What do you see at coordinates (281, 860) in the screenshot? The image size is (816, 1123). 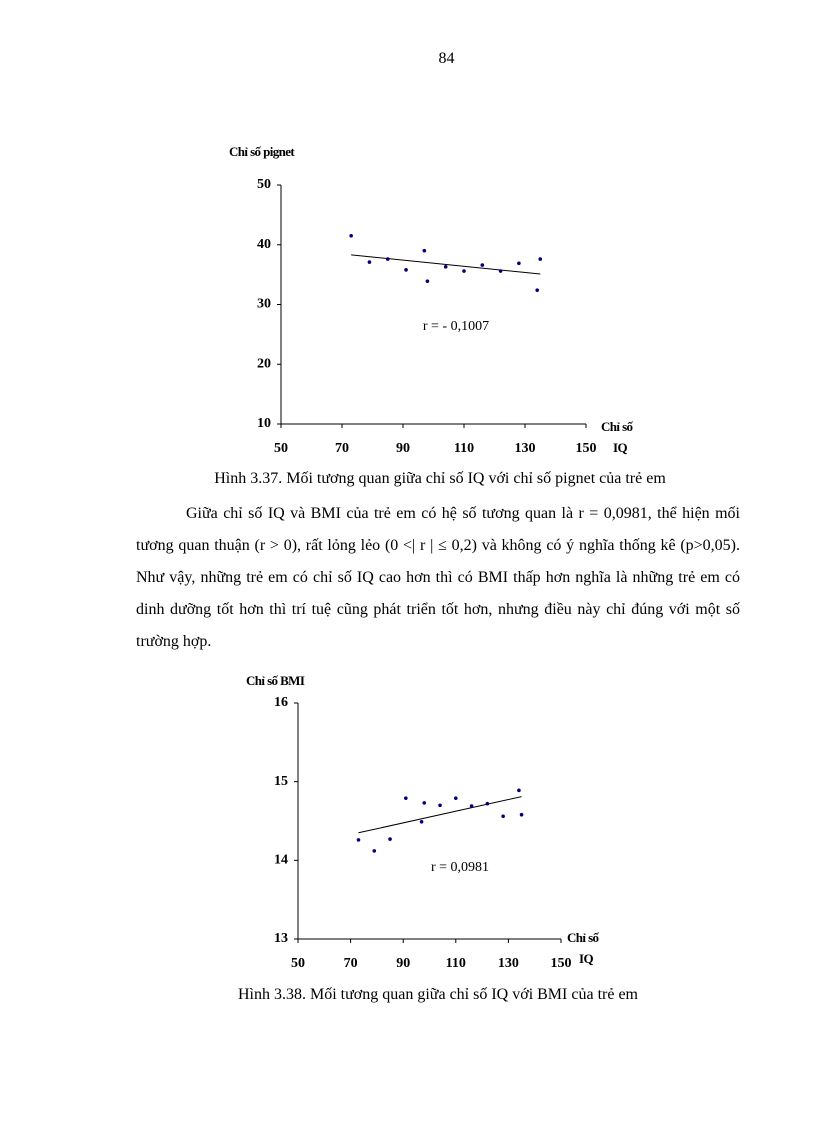 I see `y-tick-label: 14` at bounding box center [281, 860].